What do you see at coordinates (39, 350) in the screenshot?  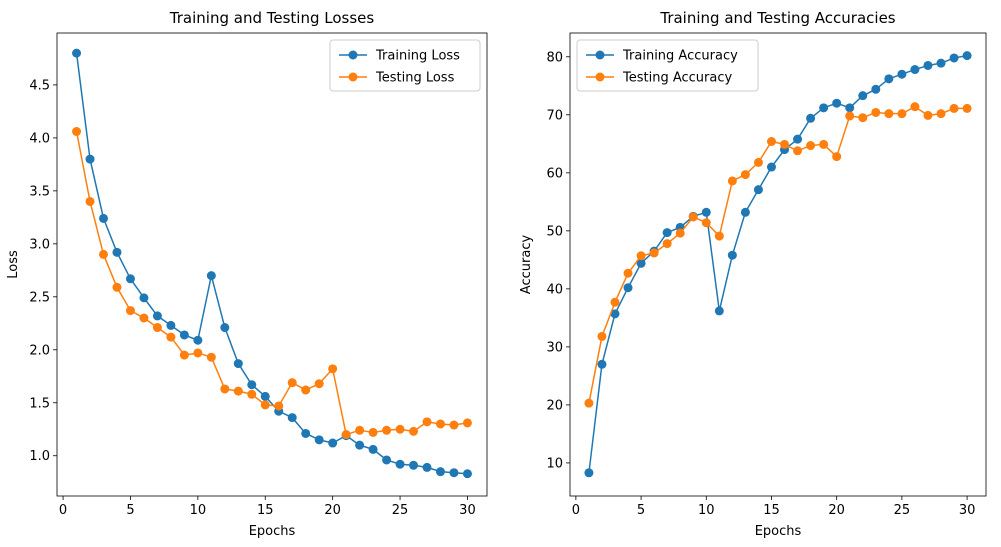 I see `y-tick-label: 2.0` at bounding box center [39, 350].